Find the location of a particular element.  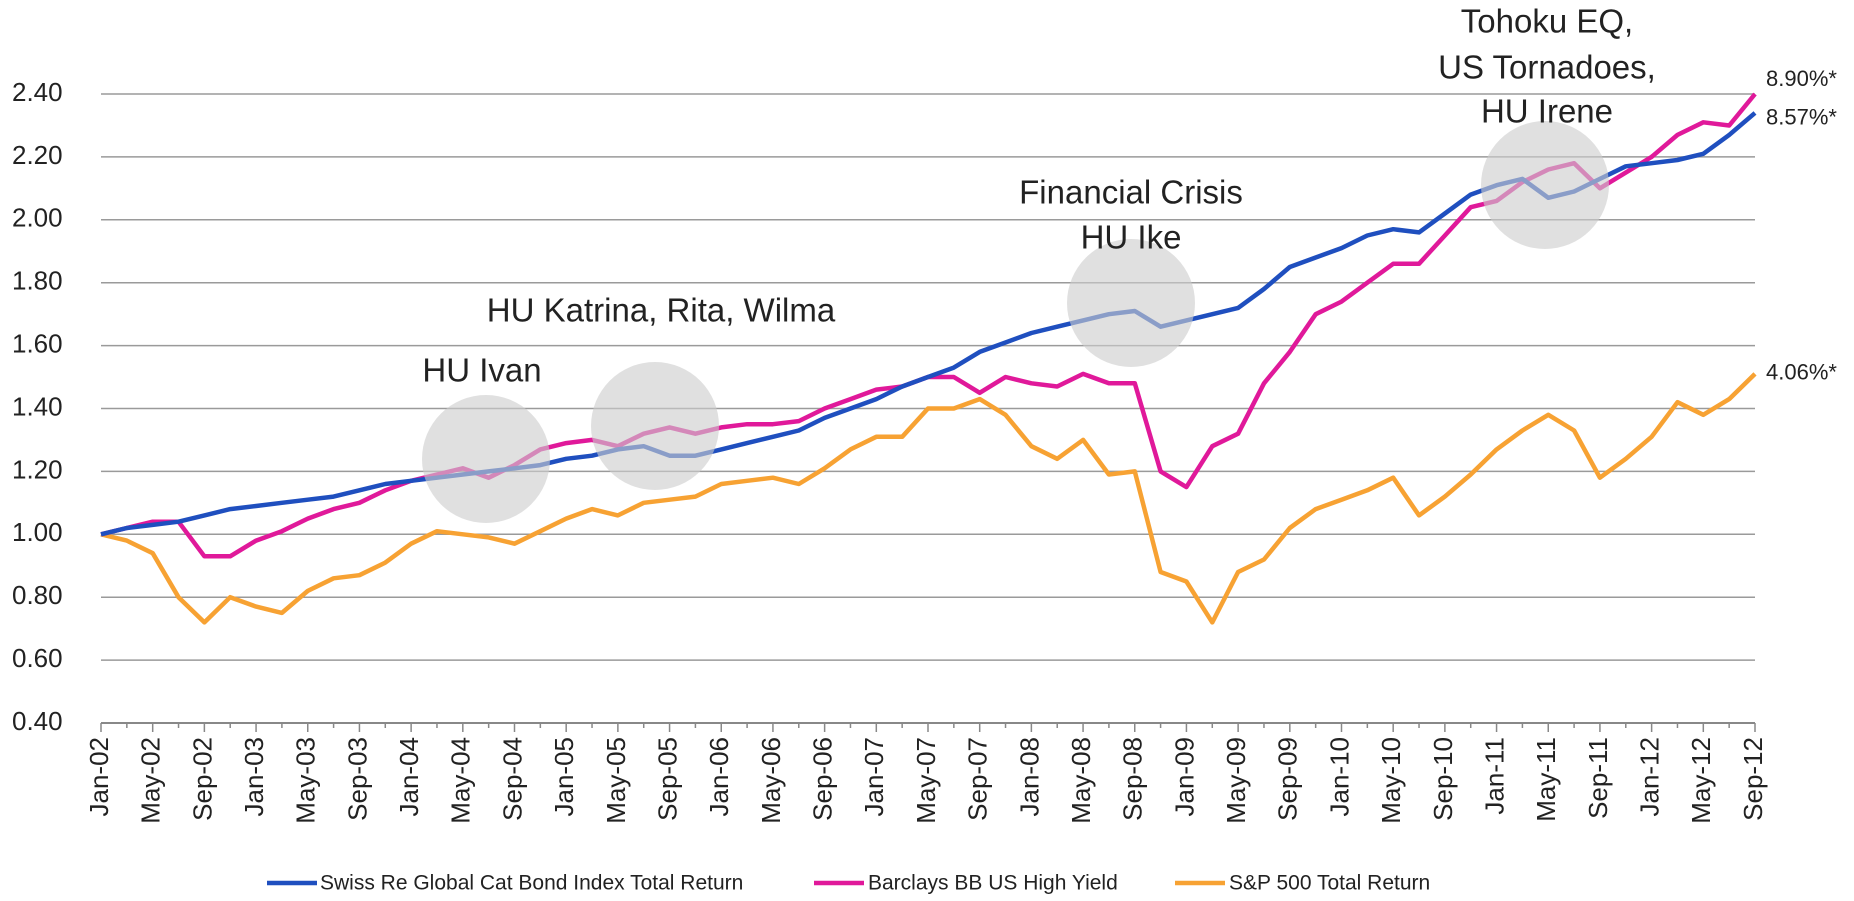

y-tick-label: 1.80 is located at coordinates (37, 281).